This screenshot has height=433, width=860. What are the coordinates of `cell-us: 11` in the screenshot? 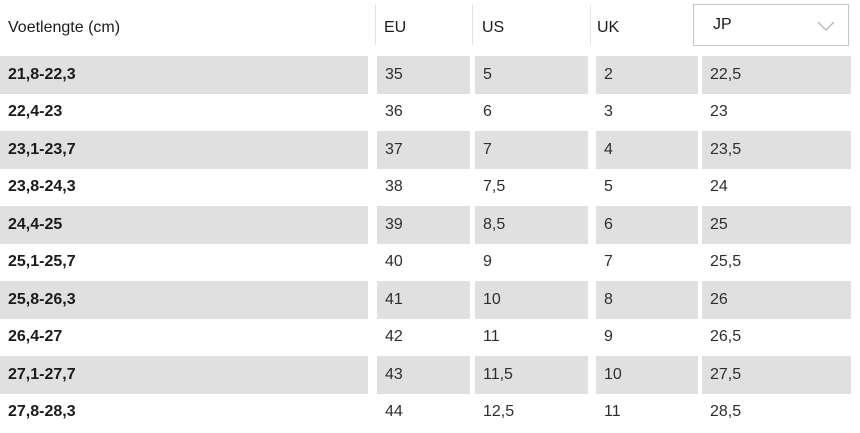 It's located at (491, 337).